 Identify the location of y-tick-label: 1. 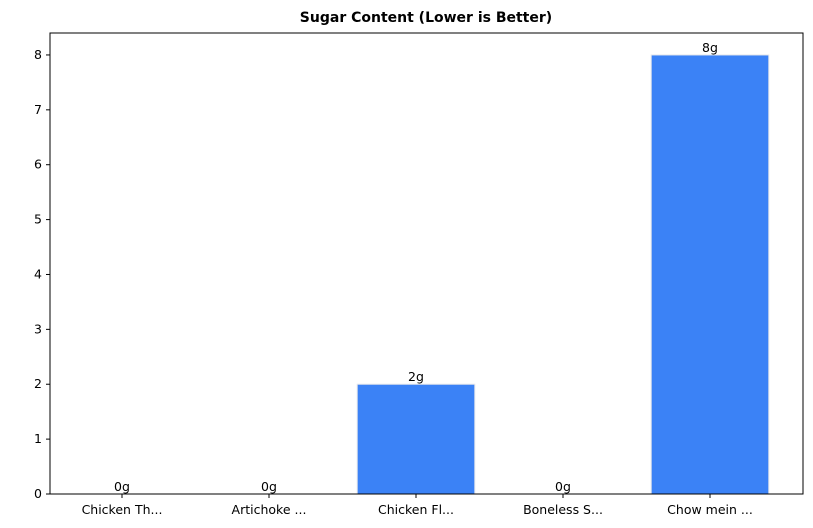
(38, 438).